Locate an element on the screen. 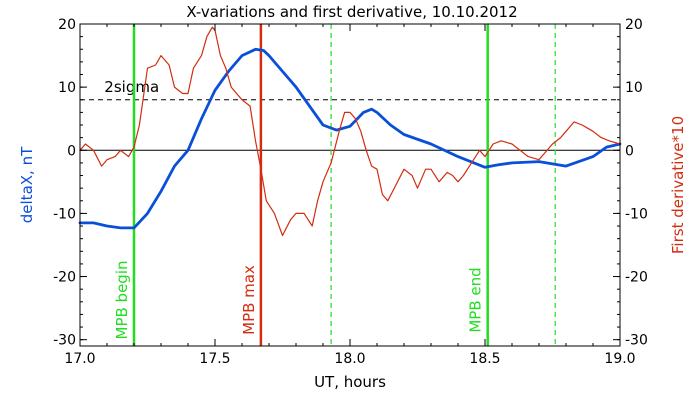 Image resolution: width=700 pixels, height=400 pixels. y-tick-label-right-0: 20 is located at coordinates (634, 25).